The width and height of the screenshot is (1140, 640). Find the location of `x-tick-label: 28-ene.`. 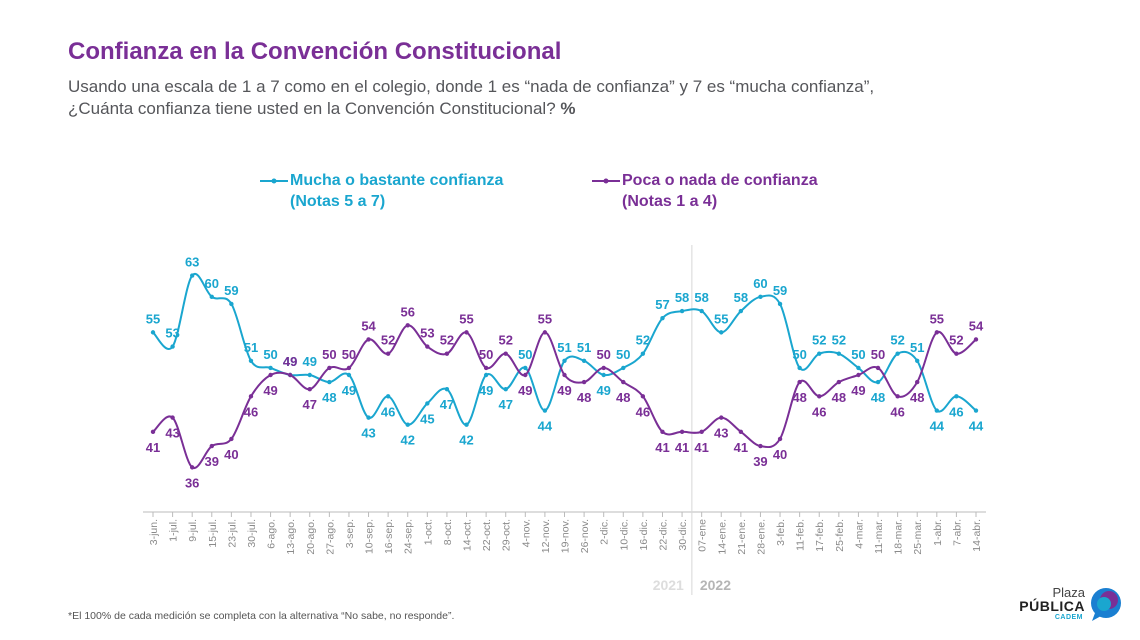

x-tick-label: 28-ene. is located at coordinates (762, 537).